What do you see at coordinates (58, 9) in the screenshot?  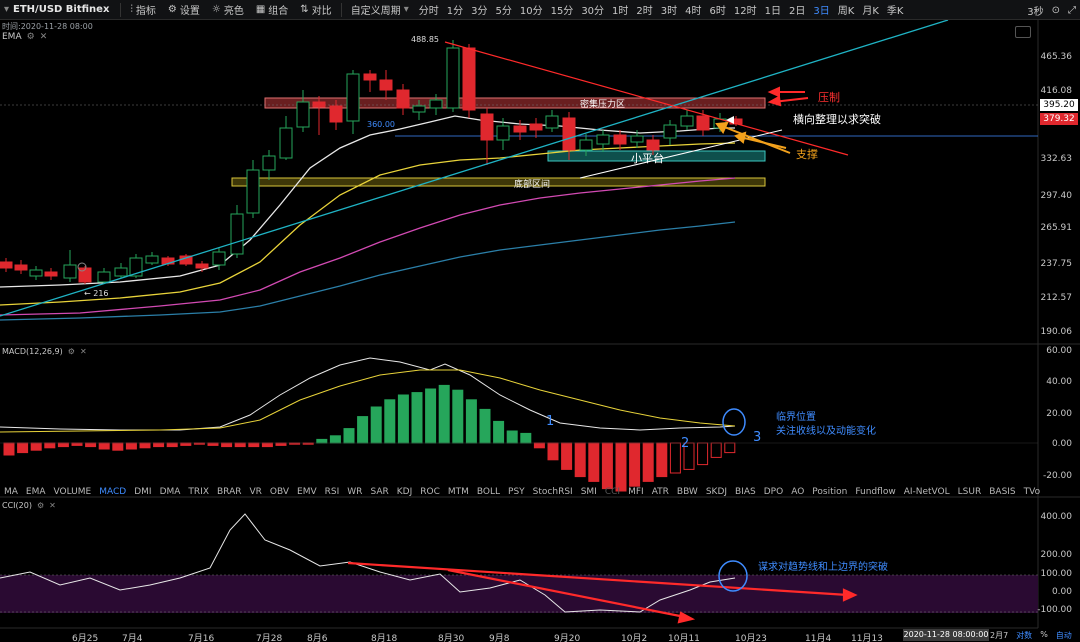 I see `symbol-selector: ▾ ETH/USD Bitfinex` at bounding box center [58, 9].